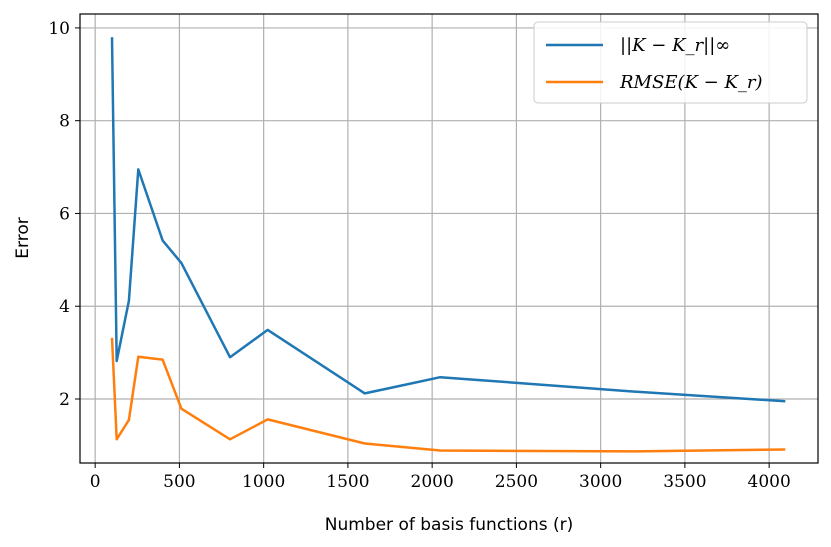 The image size is (831, 547). What do you see at coordinates (59, 29) in the screenshot?
I see `y-tick-label-4: 10` at bounding box center [59, 29].